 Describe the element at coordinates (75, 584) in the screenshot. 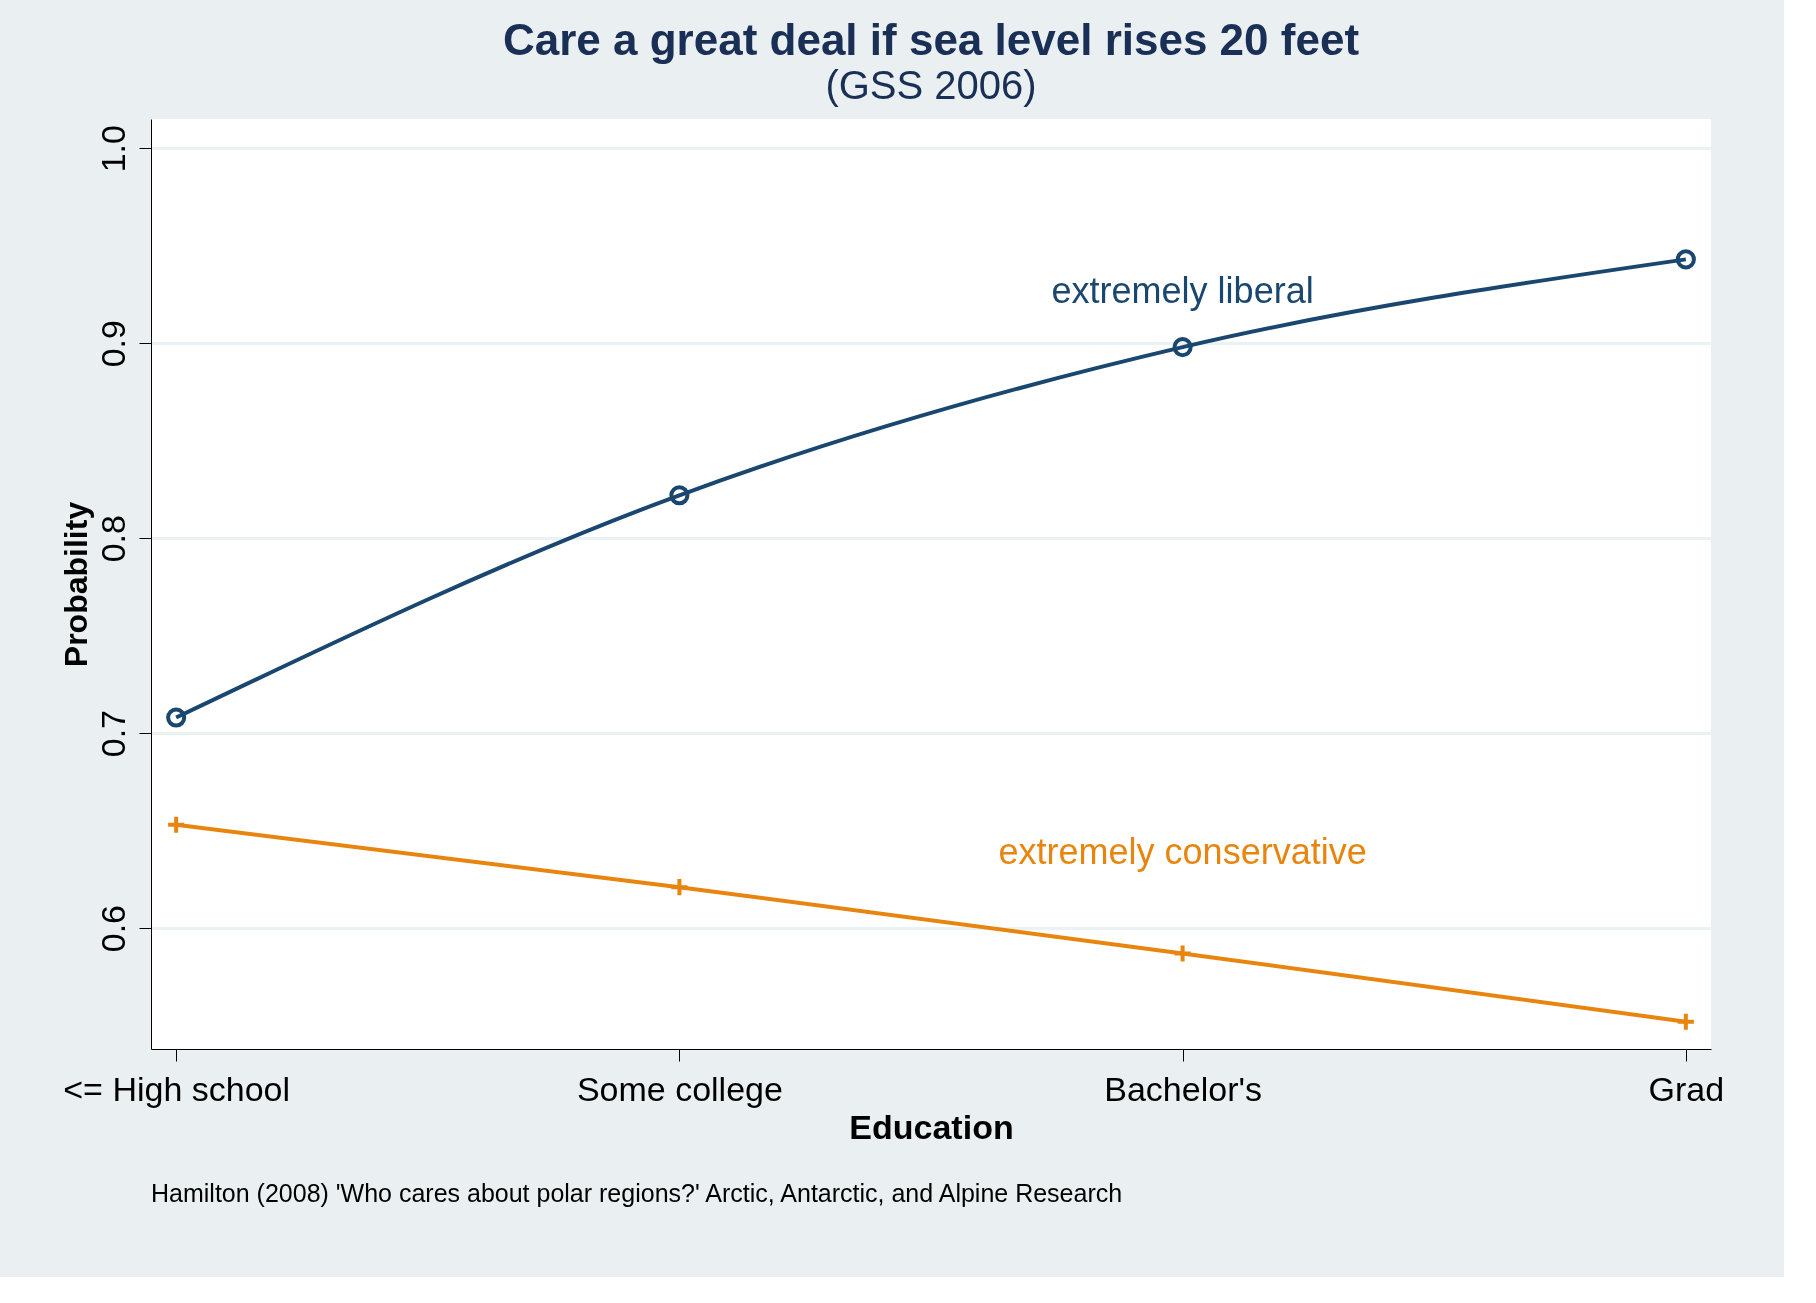

I see `y-axis-title: Probability` at that location.